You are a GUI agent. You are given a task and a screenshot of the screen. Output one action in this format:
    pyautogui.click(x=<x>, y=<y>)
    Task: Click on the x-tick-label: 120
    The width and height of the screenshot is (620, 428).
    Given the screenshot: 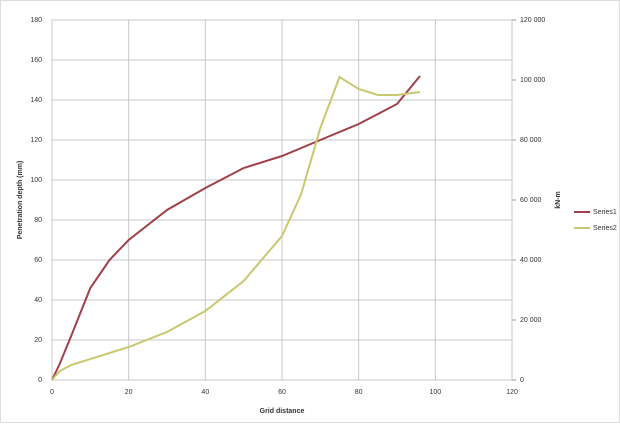 What is the action you would take?
    pyautogui.click(x=512, y=392)
    